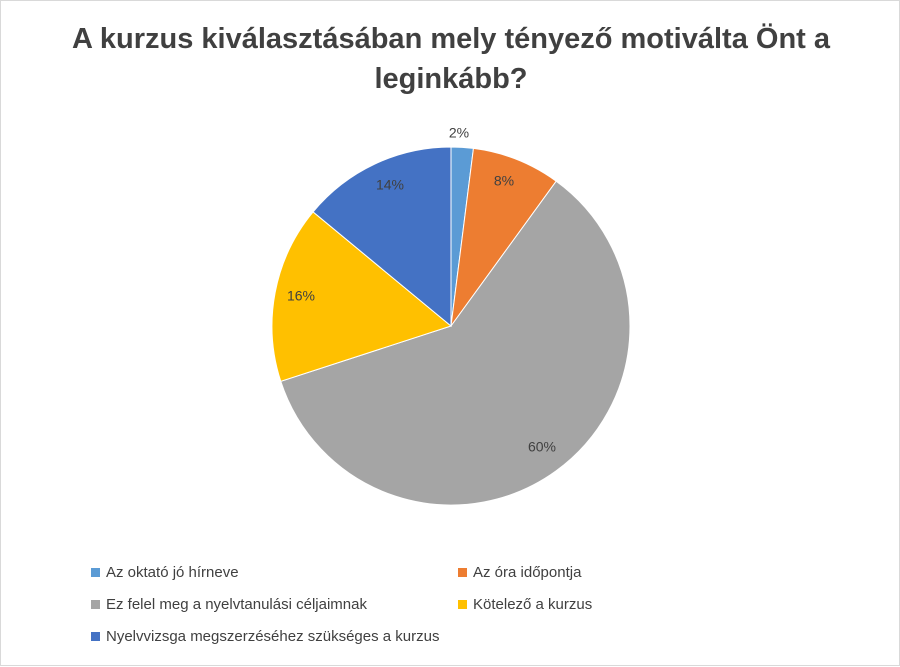 The height and width of the screenshot is (667, 900). I want to click on data-label-2: 8%, so click(504, 181).